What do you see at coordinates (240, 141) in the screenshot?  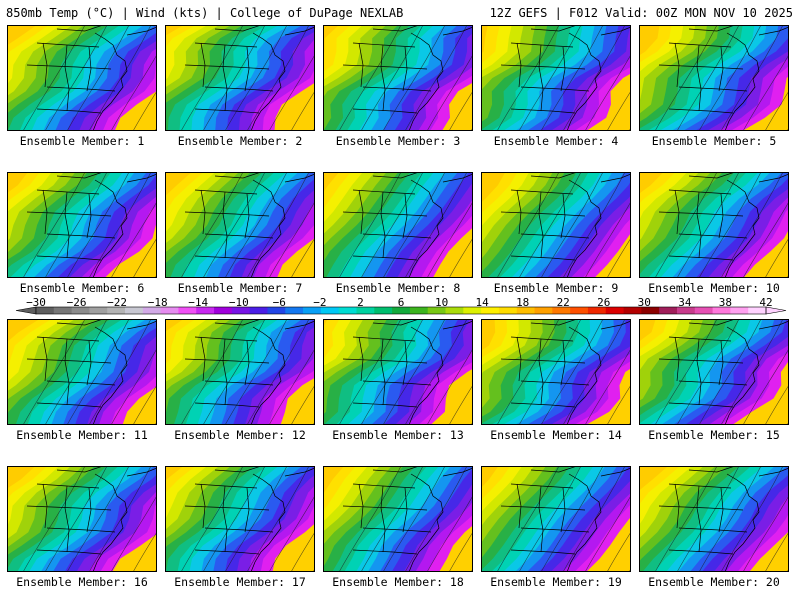 I see `ensemble-member-label: Ensemble Member: 2` at bounding box center [240, 141].